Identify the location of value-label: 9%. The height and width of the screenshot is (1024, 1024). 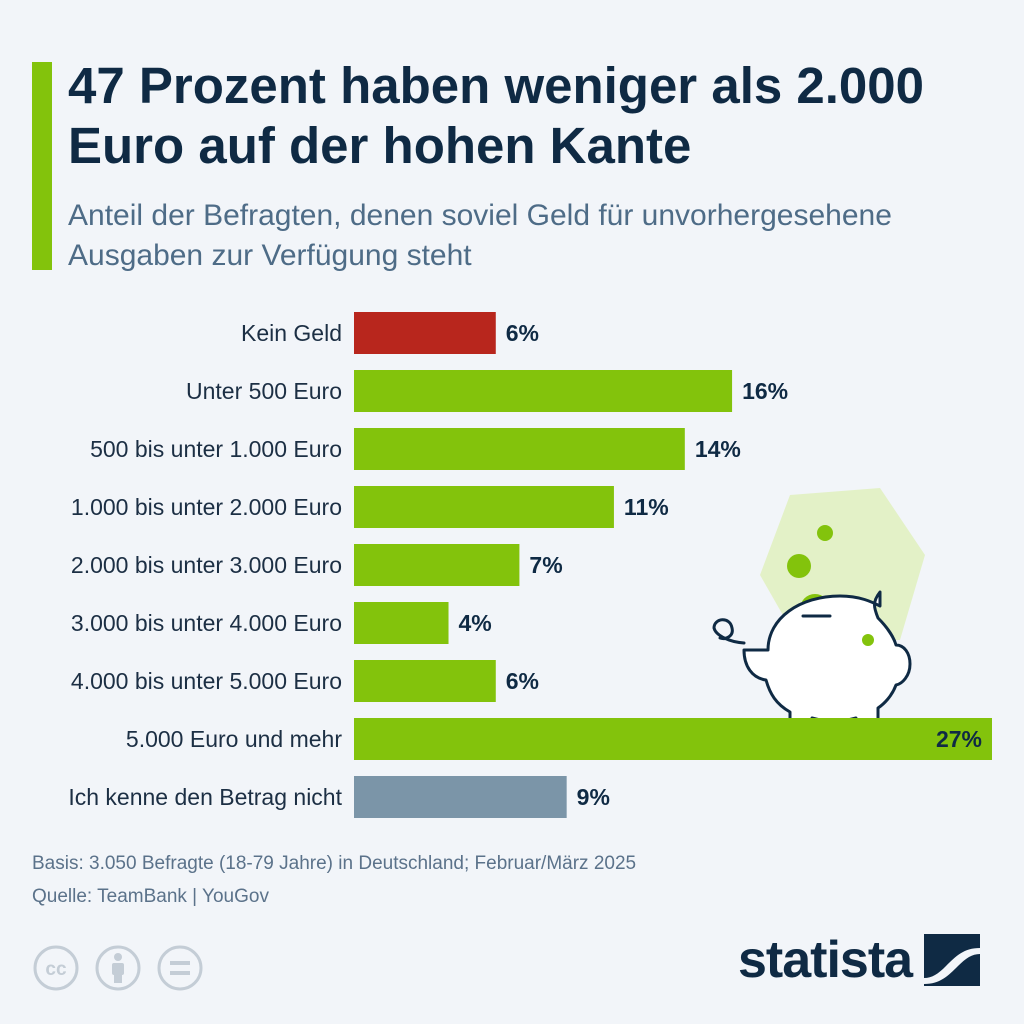
(593, 797).